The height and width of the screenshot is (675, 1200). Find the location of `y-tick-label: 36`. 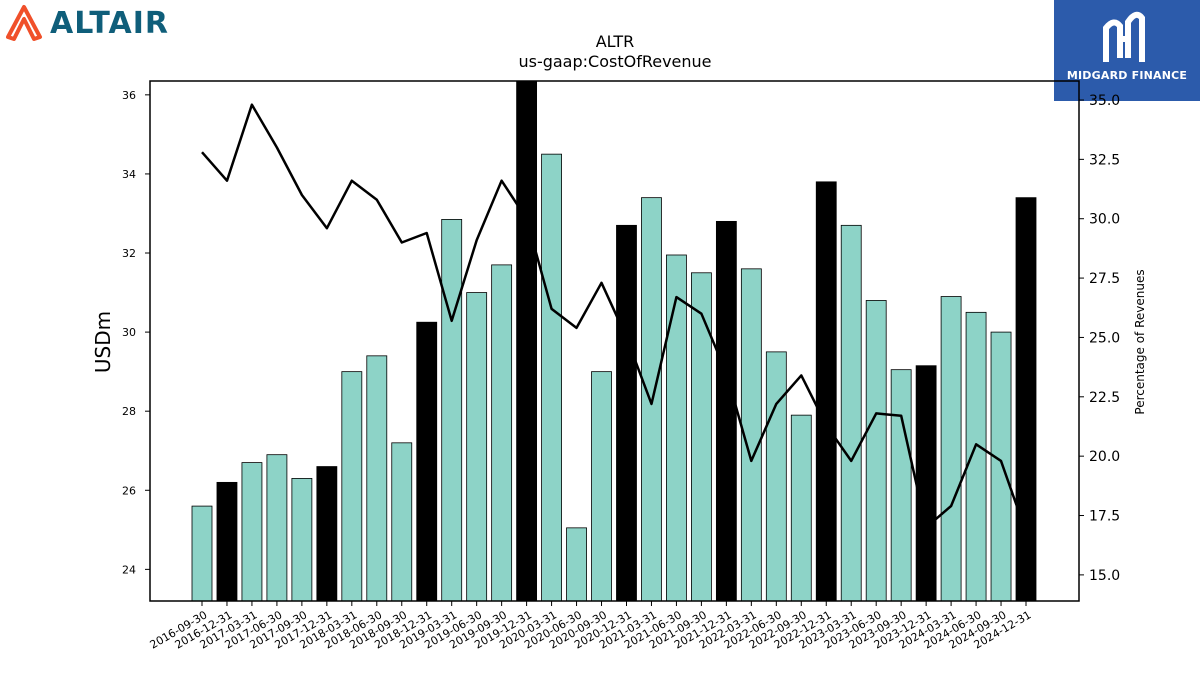

y-tick-label: 36 is located at coordinates (129, 95).